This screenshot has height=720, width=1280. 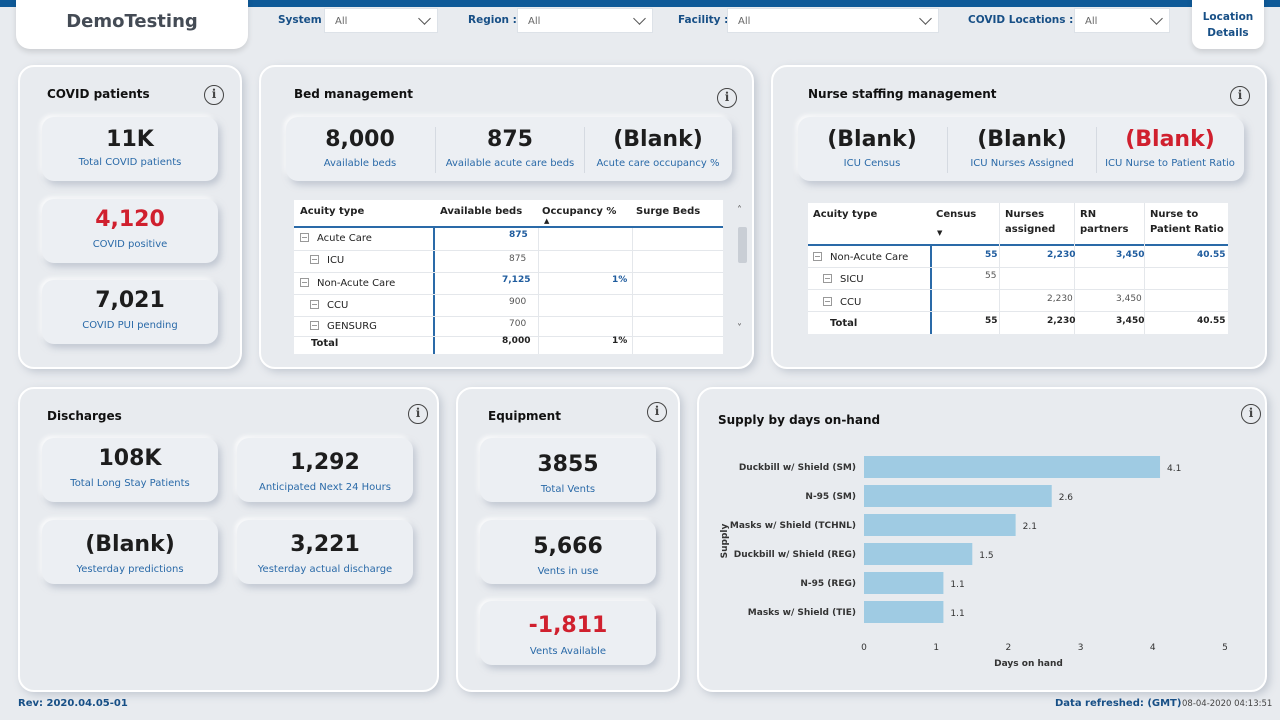 I want to click on panel-title: Nurse staffing management, so click(x=902, y=94).